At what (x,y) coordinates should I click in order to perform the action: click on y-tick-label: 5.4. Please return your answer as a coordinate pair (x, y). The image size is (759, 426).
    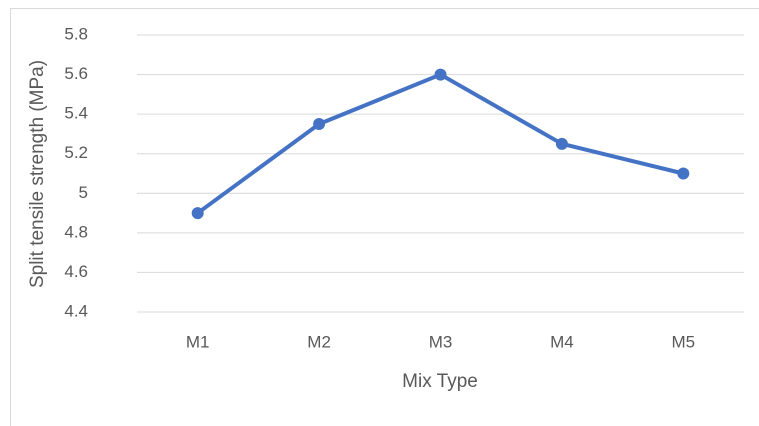
    Looking at the image, I should click on (76, 113).